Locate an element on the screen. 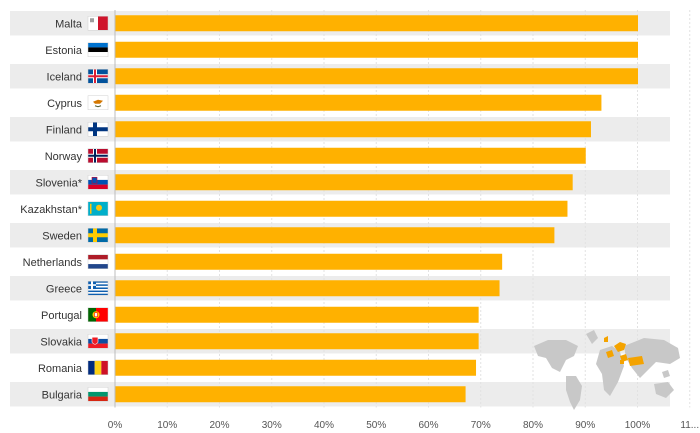 The height and width of the screenshot is (433, 700). greece-flag-icon is located at coordinates (98, 288).